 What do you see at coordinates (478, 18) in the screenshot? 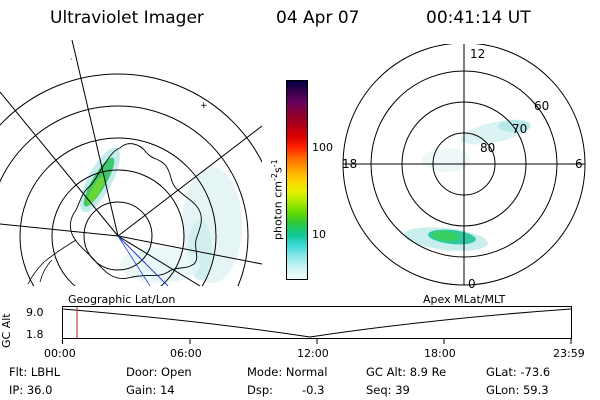
I see `observation-time: 00:41:14 UT` at bounding box center [478, 18].